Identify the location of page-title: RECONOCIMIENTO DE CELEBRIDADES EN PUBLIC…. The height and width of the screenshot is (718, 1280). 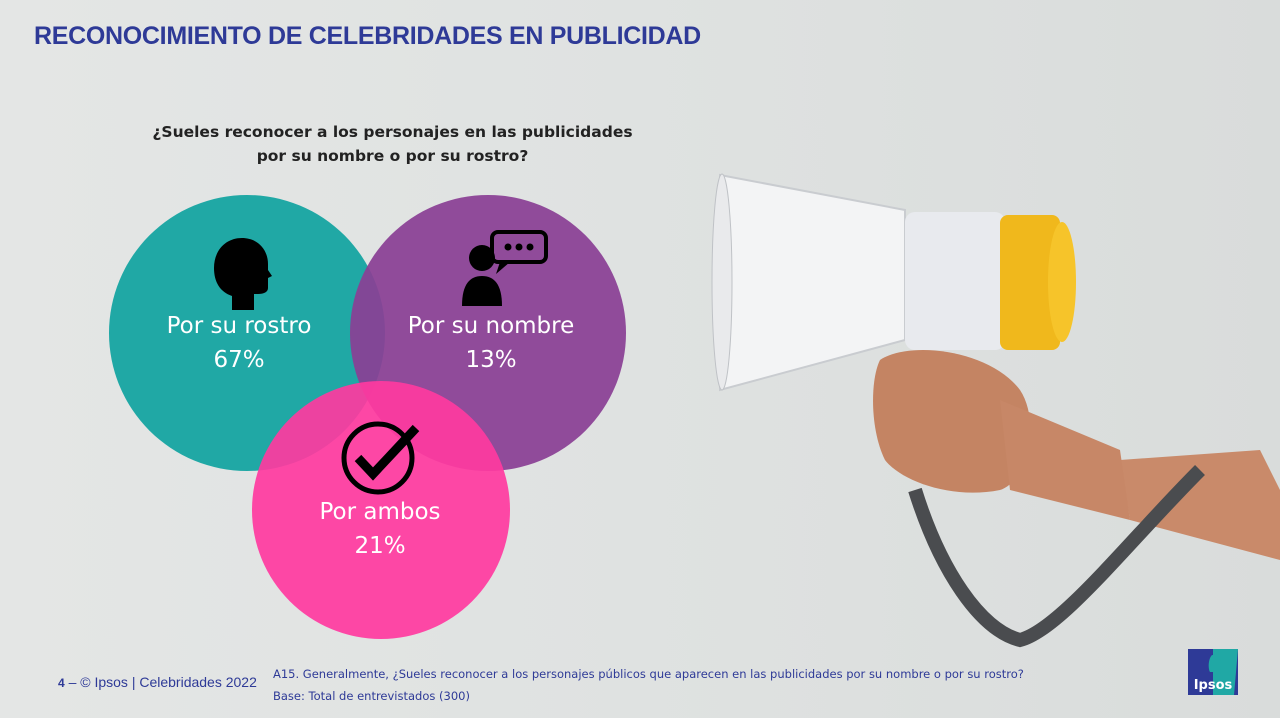
(367, 36).